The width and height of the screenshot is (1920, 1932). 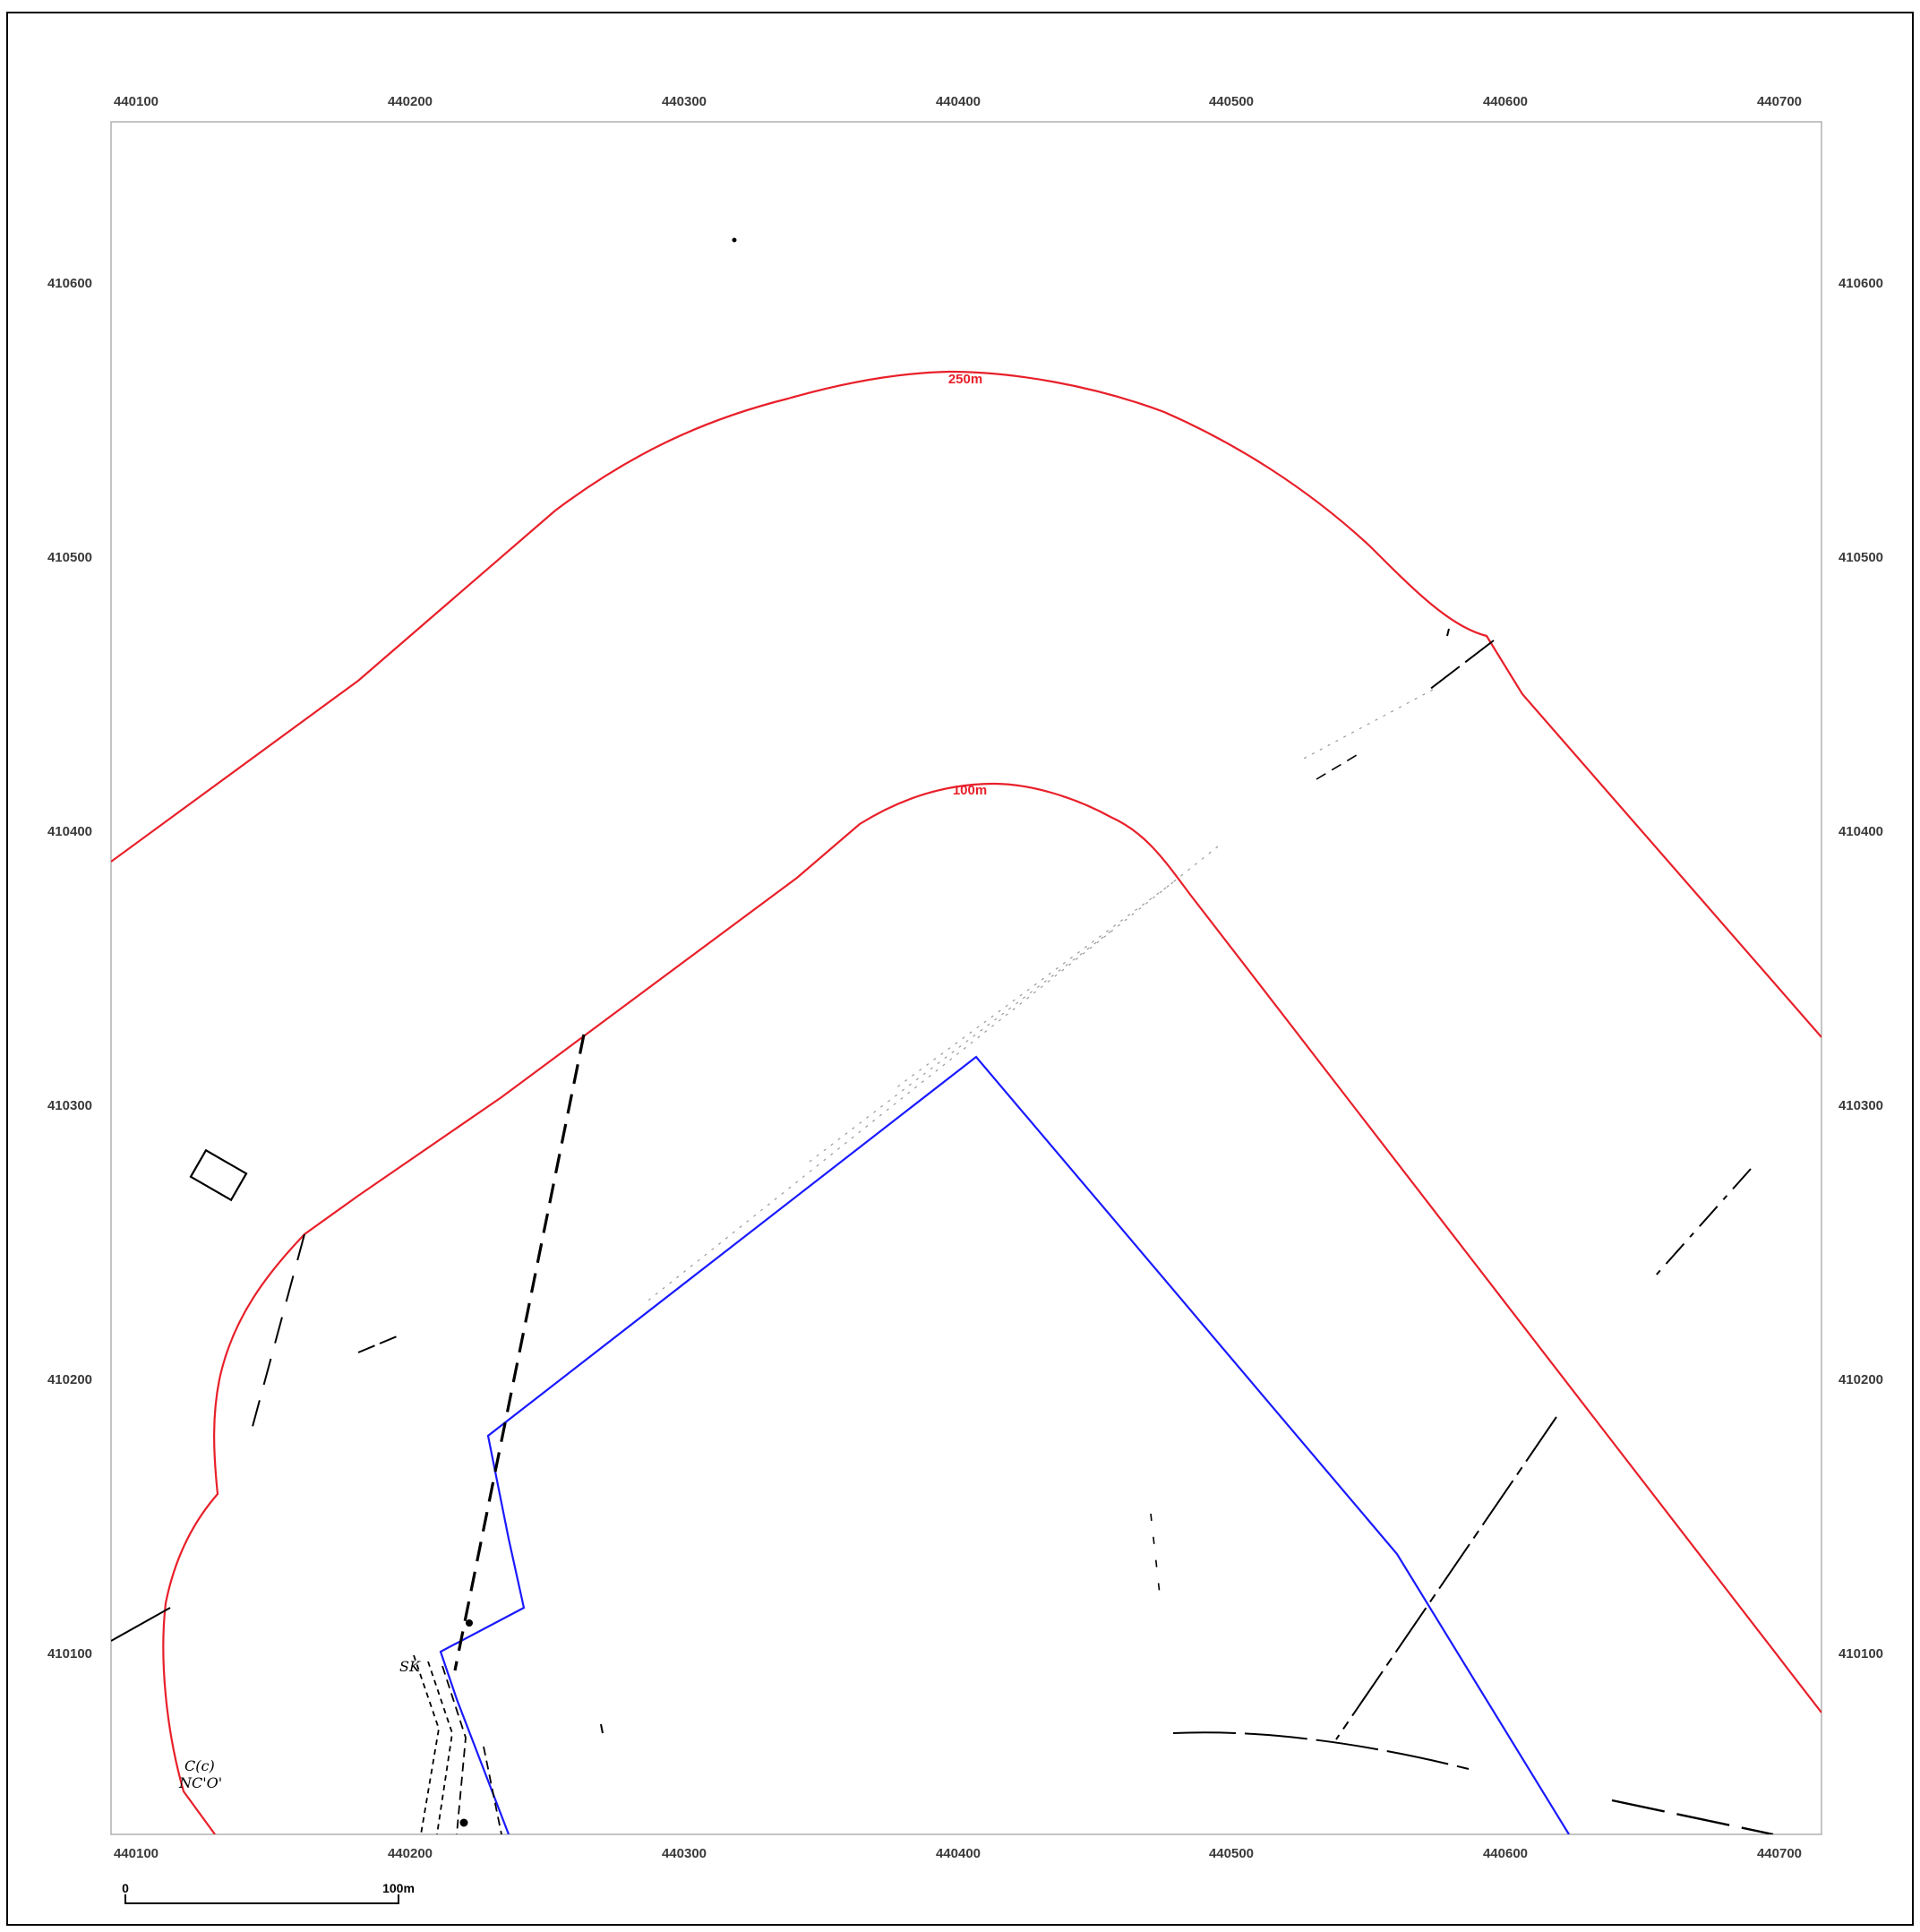 What do you see at coordinates (268, 1892) in the screenshot?
I see `scale-bar: 0 100m` at bounding box center [268, 1892].